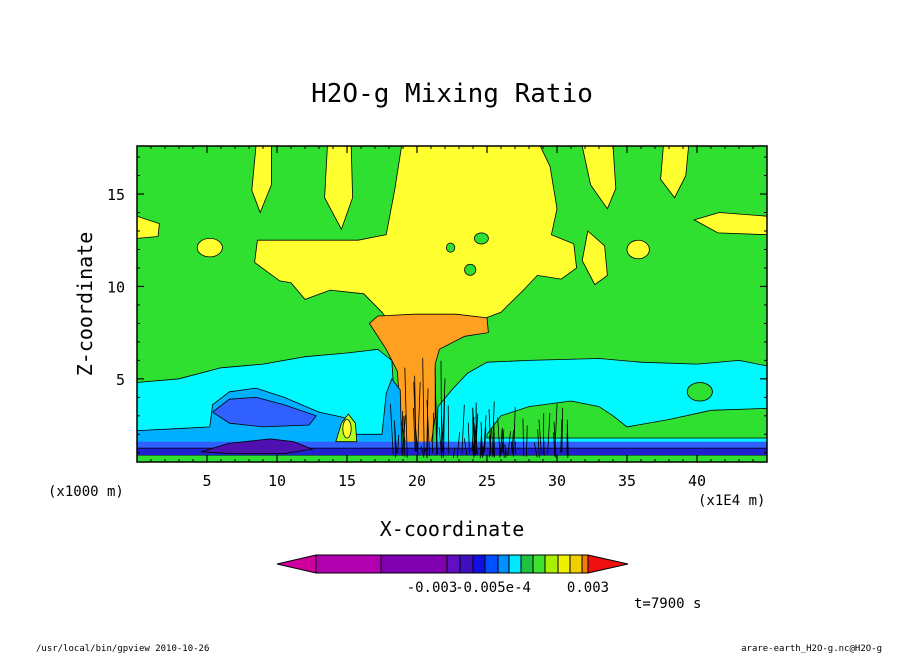  I want to click on x-tick-label: 40, so click(697, 481).